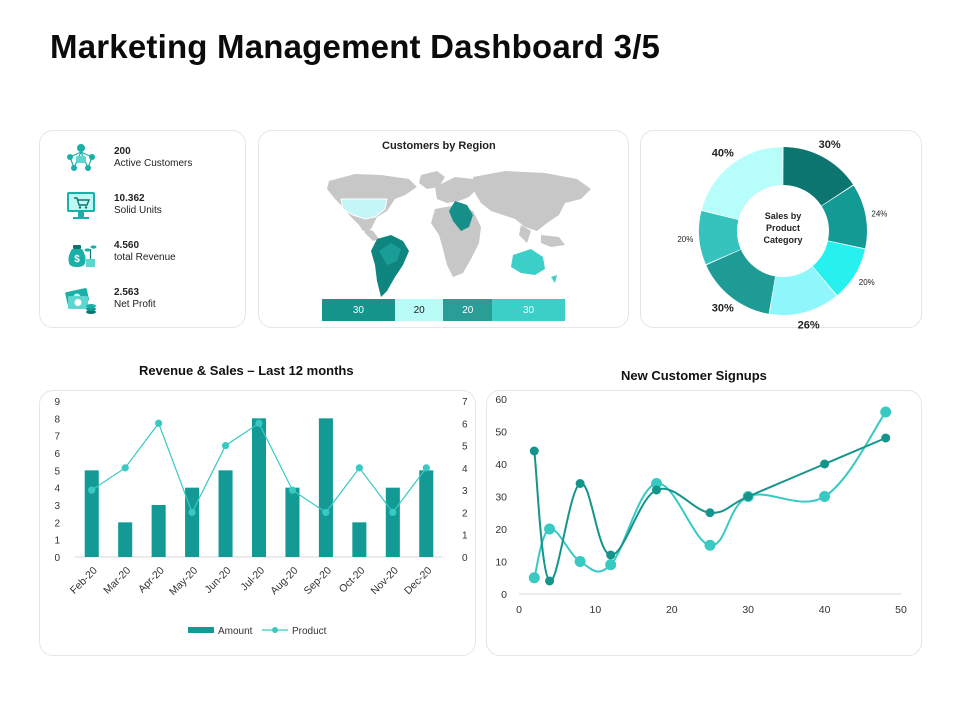 This screenshot has width=960, height=720. What do you see at coordinates (432, 180) in the screenshot?
I see `map-greenland` at bounding box center [432, 180].